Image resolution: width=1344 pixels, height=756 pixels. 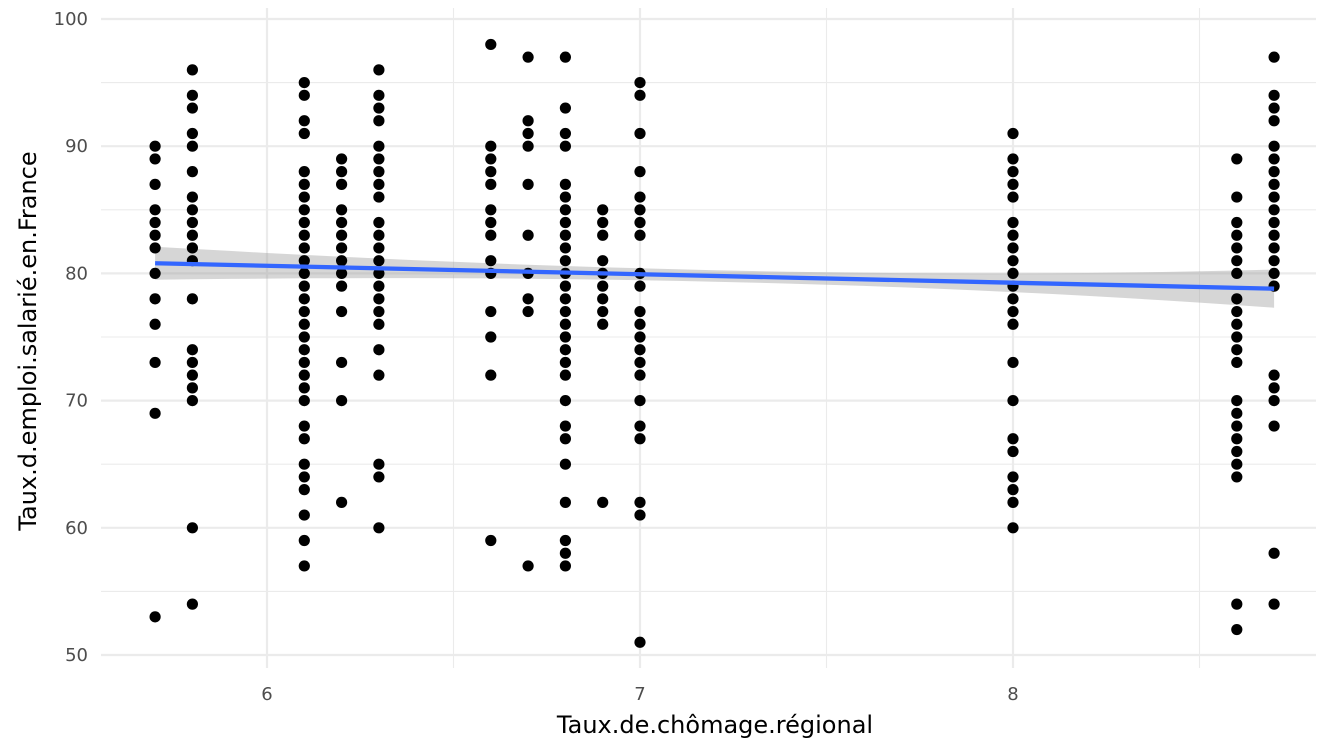 I want to click on y-tick-label: 50, so click(x=76, y=655).